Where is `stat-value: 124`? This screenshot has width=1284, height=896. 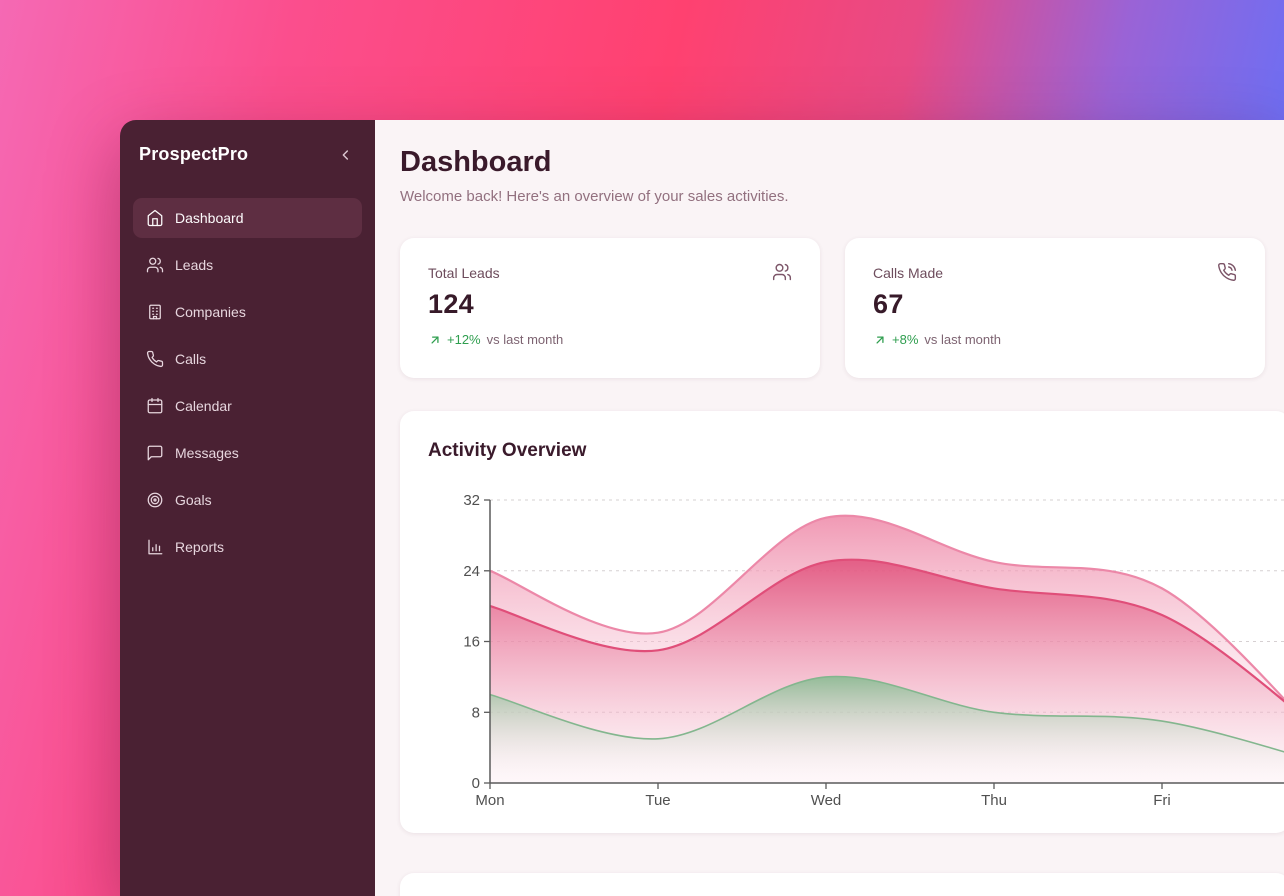 stat-value: 124 is located at coordinates (451, 304).